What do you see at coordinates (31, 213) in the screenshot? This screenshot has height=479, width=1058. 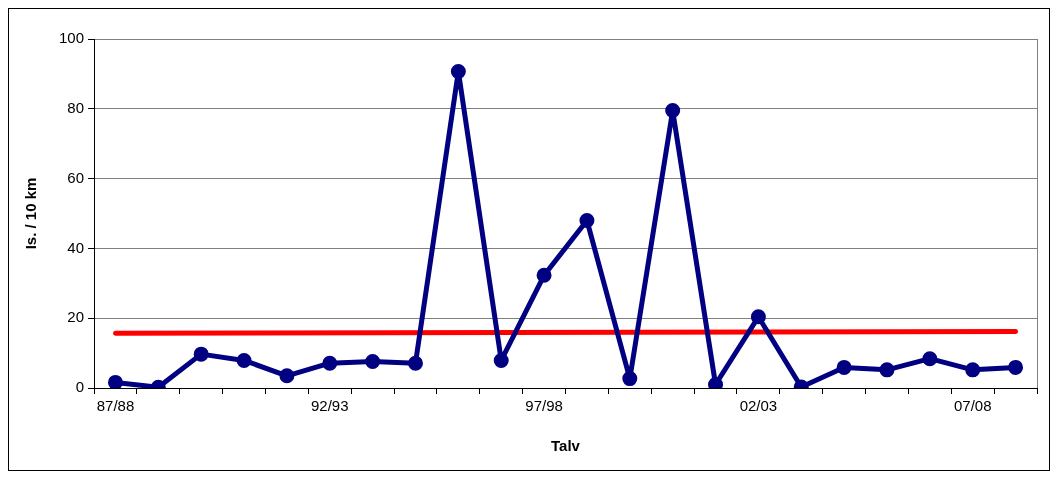 I see `y-axis-title: Is. / 10 km` at bounding box center [31, 213].